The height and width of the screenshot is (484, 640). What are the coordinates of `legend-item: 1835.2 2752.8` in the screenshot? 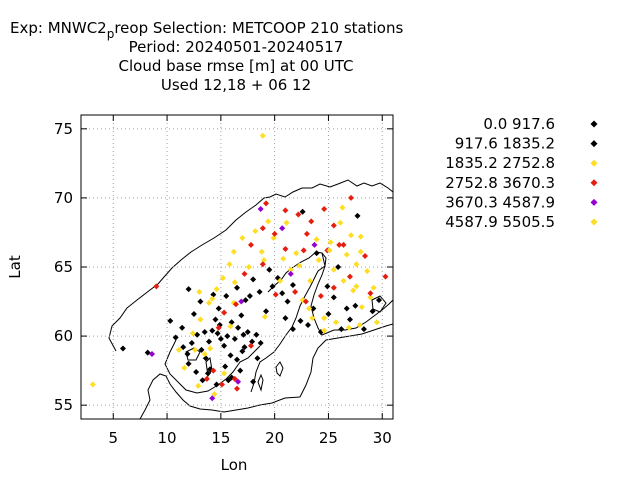 It's located at (521, 163).